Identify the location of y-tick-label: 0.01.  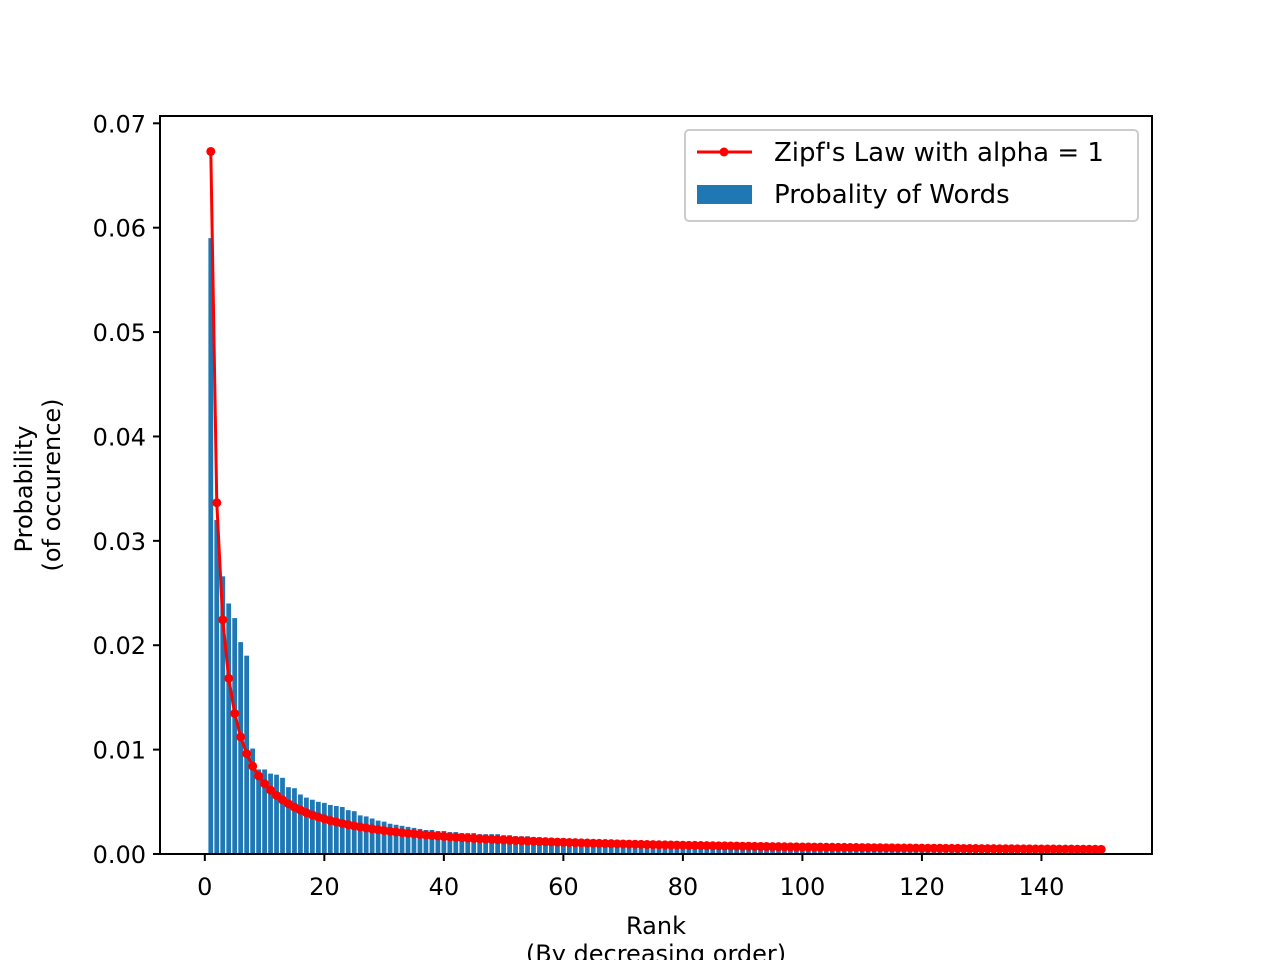
(119, 751).